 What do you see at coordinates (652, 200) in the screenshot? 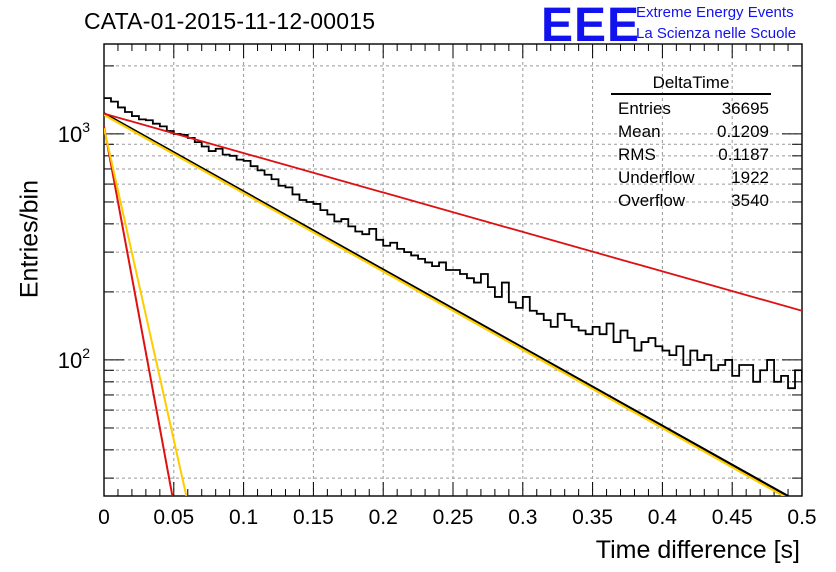
I see `stats-label: Overflow` at bounding box center [652, 200].